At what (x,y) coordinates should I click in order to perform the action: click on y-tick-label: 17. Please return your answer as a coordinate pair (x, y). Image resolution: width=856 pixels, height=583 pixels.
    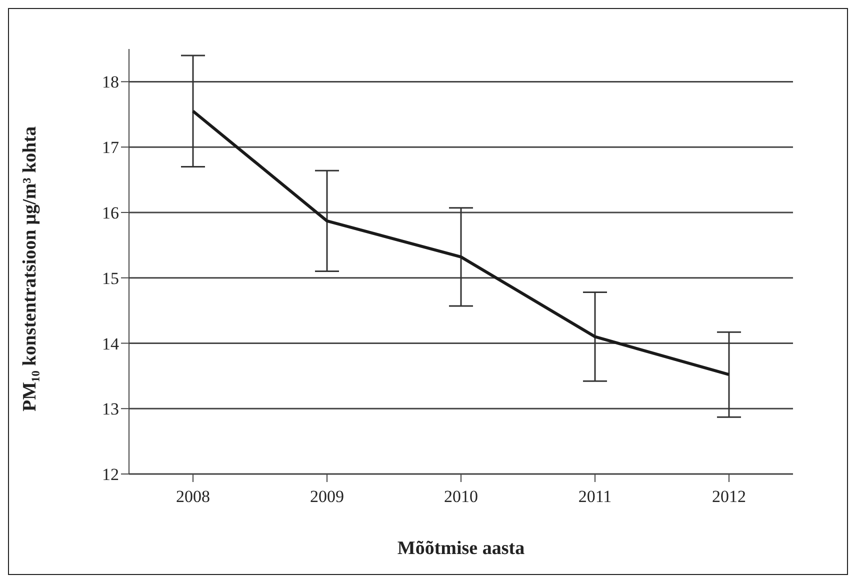
    Looking at the image, I should click on (111, 148).